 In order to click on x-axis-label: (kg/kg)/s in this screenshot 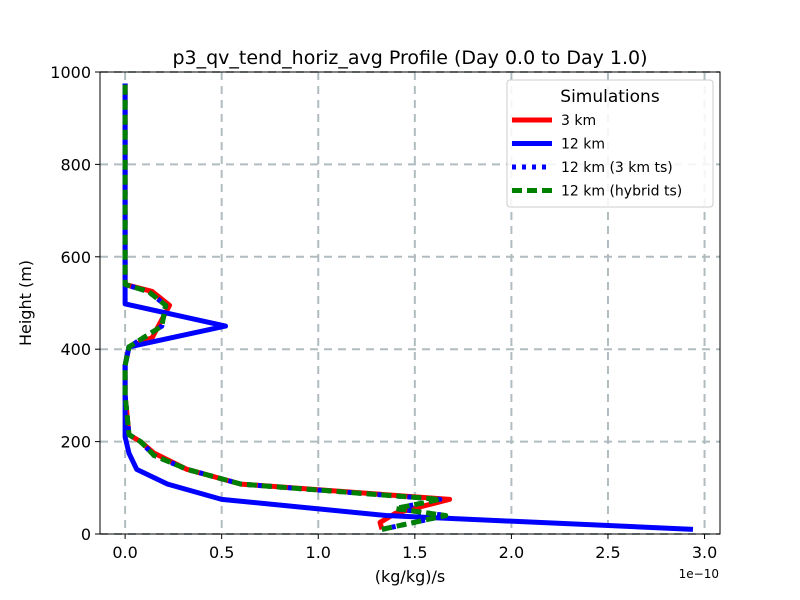, I will do `click(410, 576)`.